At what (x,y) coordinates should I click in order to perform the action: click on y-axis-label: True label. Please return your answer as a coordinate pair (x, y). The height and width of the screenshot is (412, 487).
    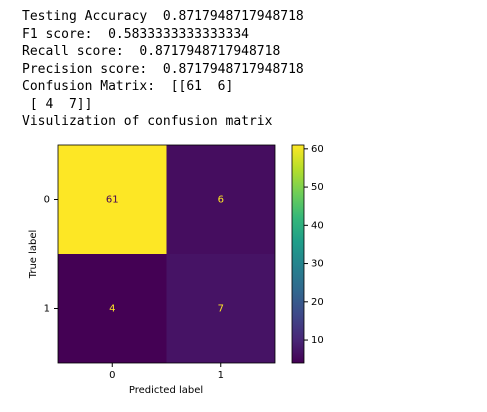
    Looking at the image, I should click on (33, 255).